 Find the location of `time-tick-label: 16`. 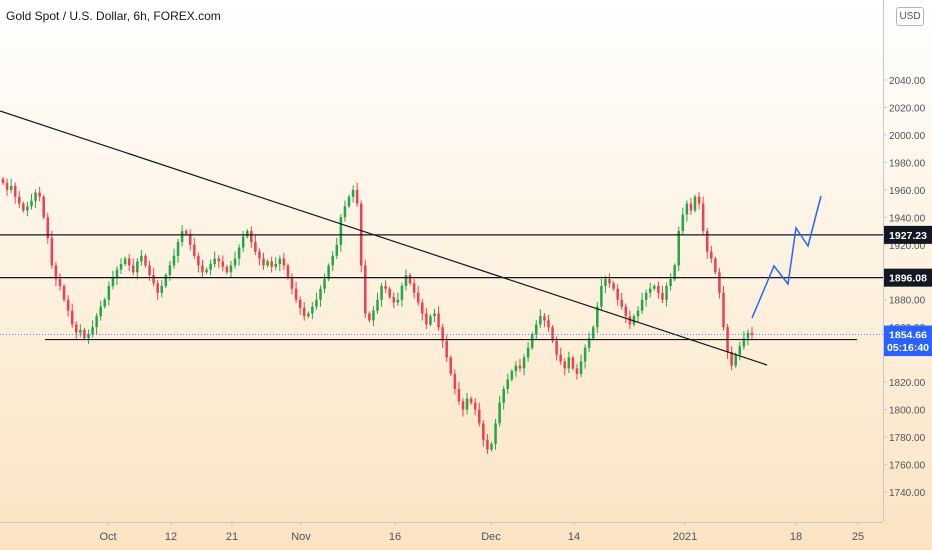

time-tick-label: 16 is located at coordinates (395, 537).